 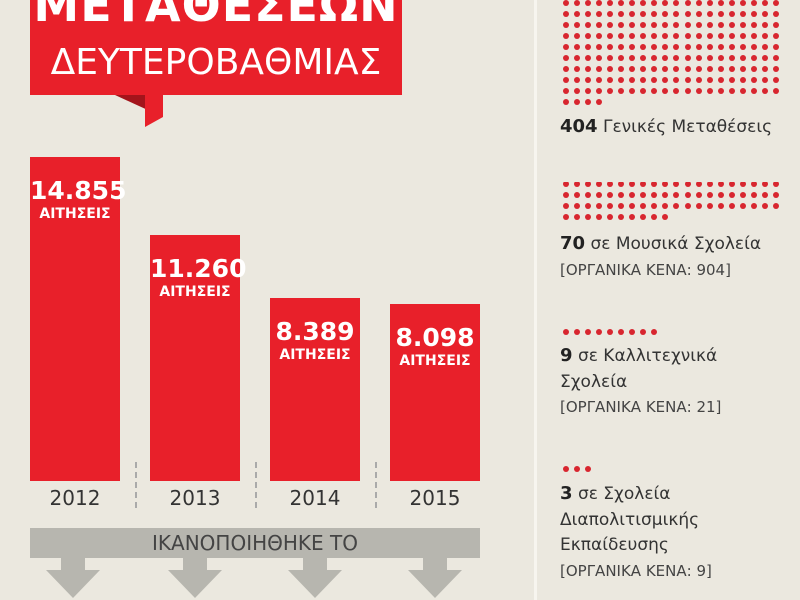 What do you see at coordinates (672, 331) in the screenshot?
I see `dot-grid-arts` at bounding box center [672, 331].